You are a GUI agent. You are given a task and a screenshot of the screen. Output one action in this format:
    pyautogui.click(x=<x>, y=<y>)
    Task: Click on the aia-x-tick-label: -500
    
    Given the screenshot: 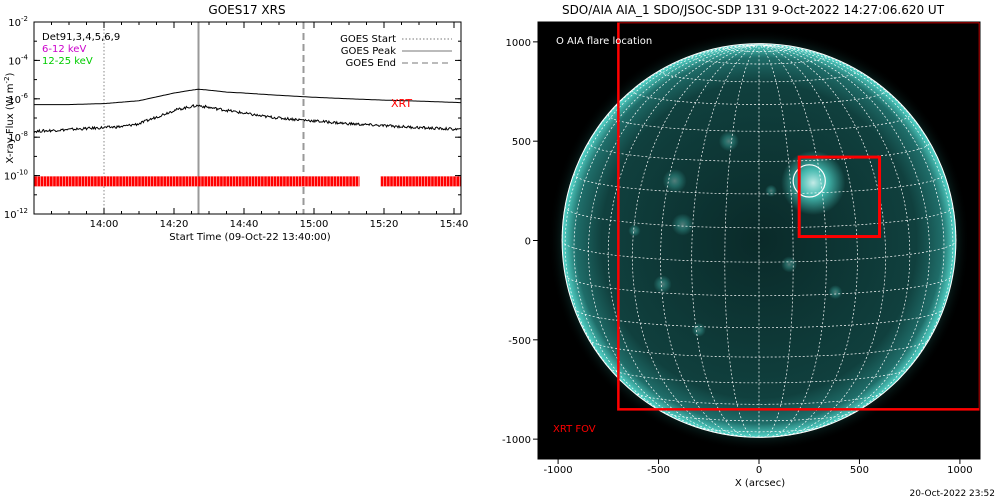 What is the action you would take?
    pyautogui.click(x=658, y=470)
    